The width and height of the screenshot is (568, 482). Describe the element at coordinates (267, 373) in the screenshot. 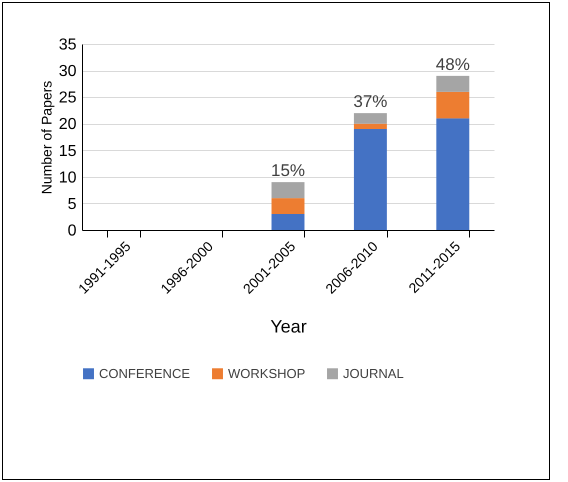

I see `legend-label: WORKSHOP` at that location.